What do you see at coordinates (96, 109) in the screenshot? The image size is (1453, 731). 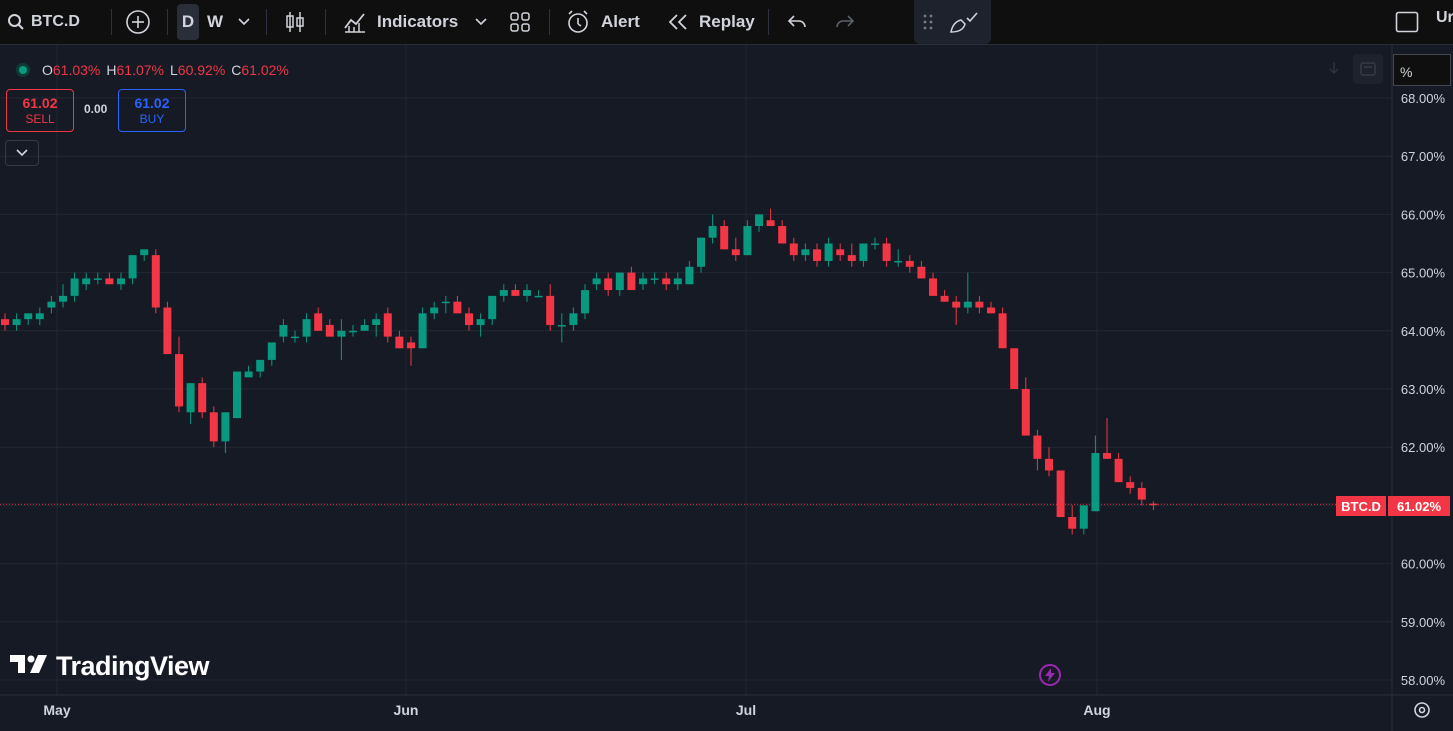 I see `spread-value: 0.00` at bounding box center [96, 109].